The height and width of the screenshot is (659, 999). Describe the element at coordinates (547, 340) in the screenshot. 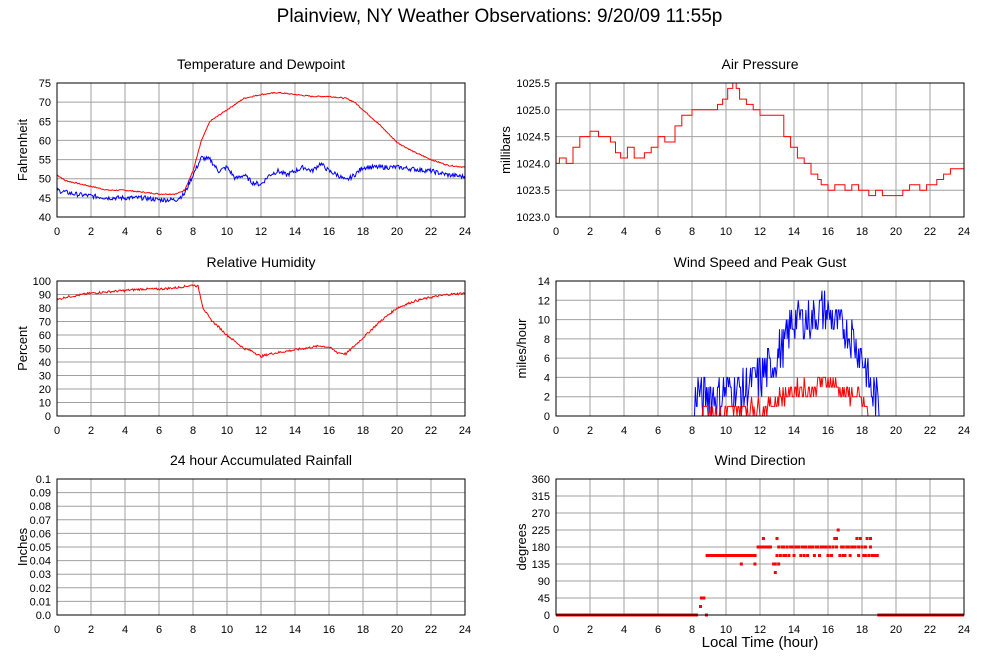

I see `wind-y-tick-label: 8` at that location.